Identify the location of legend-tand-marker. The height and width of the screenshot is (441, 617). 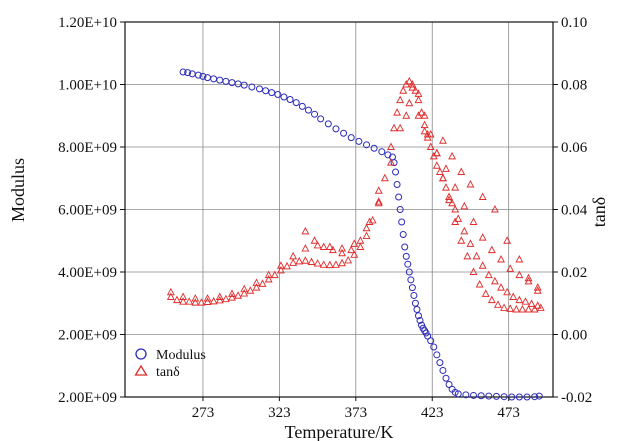
(141, 370).